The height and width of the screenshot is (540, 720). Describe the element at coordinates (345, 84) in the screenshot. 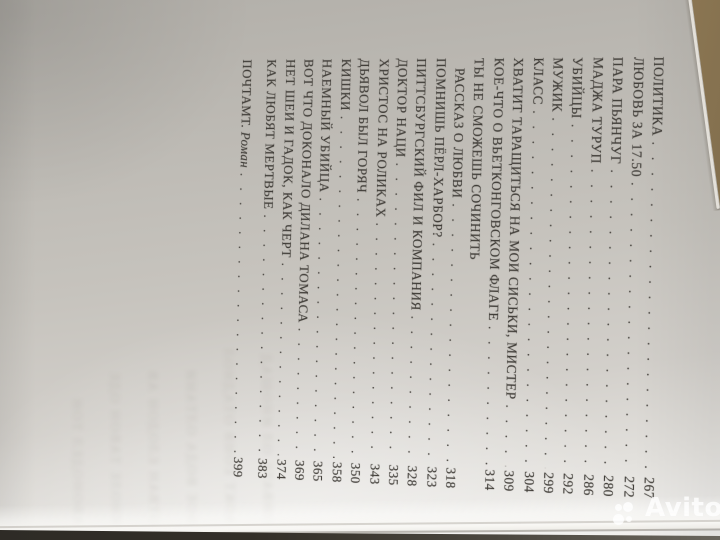

I see `toc-entry-title: КИШКИ` at that location.